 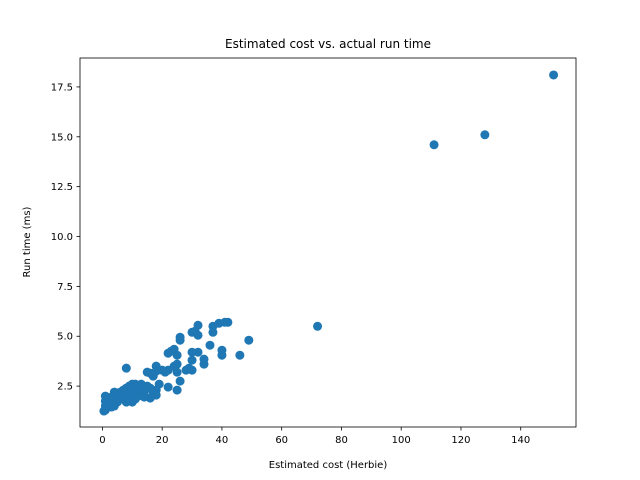 What do you see at coordinates (341, 440) in the screenshot?
I see `x-tick-label: 80` at bounding box center [341, 440].